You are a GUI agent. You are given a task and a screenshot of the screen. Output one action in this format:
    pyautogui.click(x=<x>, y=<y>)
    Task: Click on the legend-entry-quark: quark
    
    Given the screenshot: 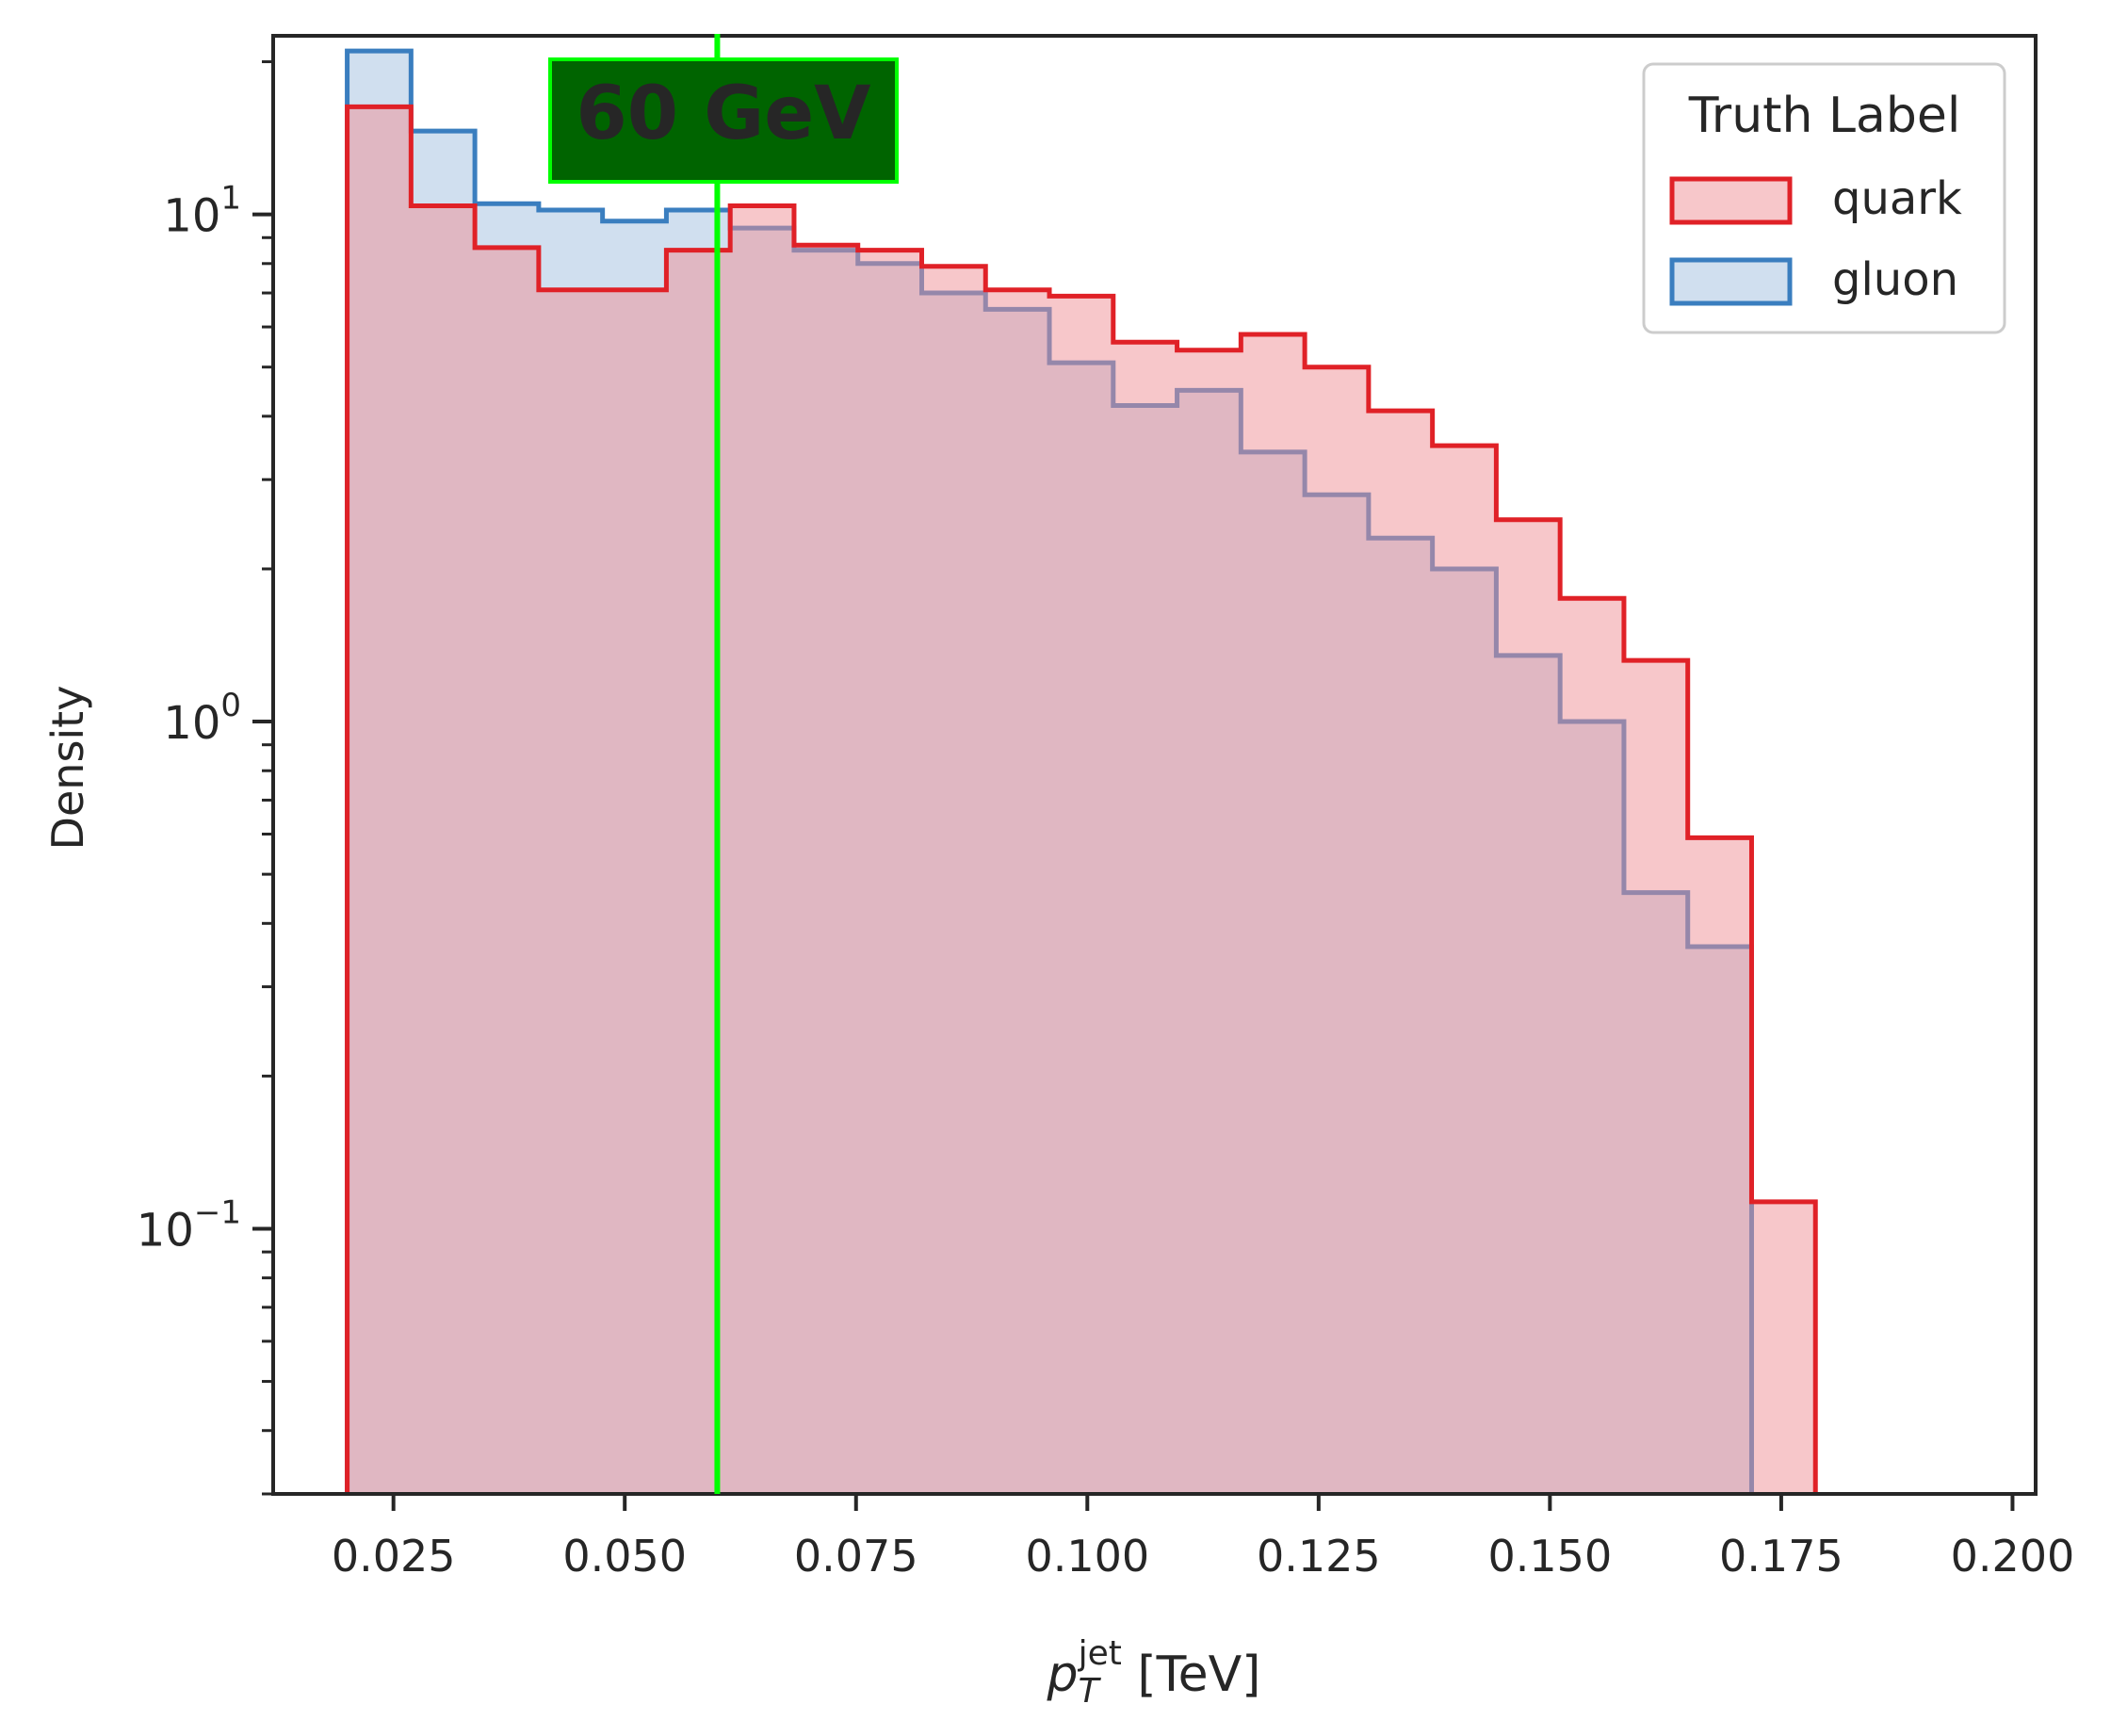 What is the action you would take?
    pyautogui.click(x=1815, y=198)
    